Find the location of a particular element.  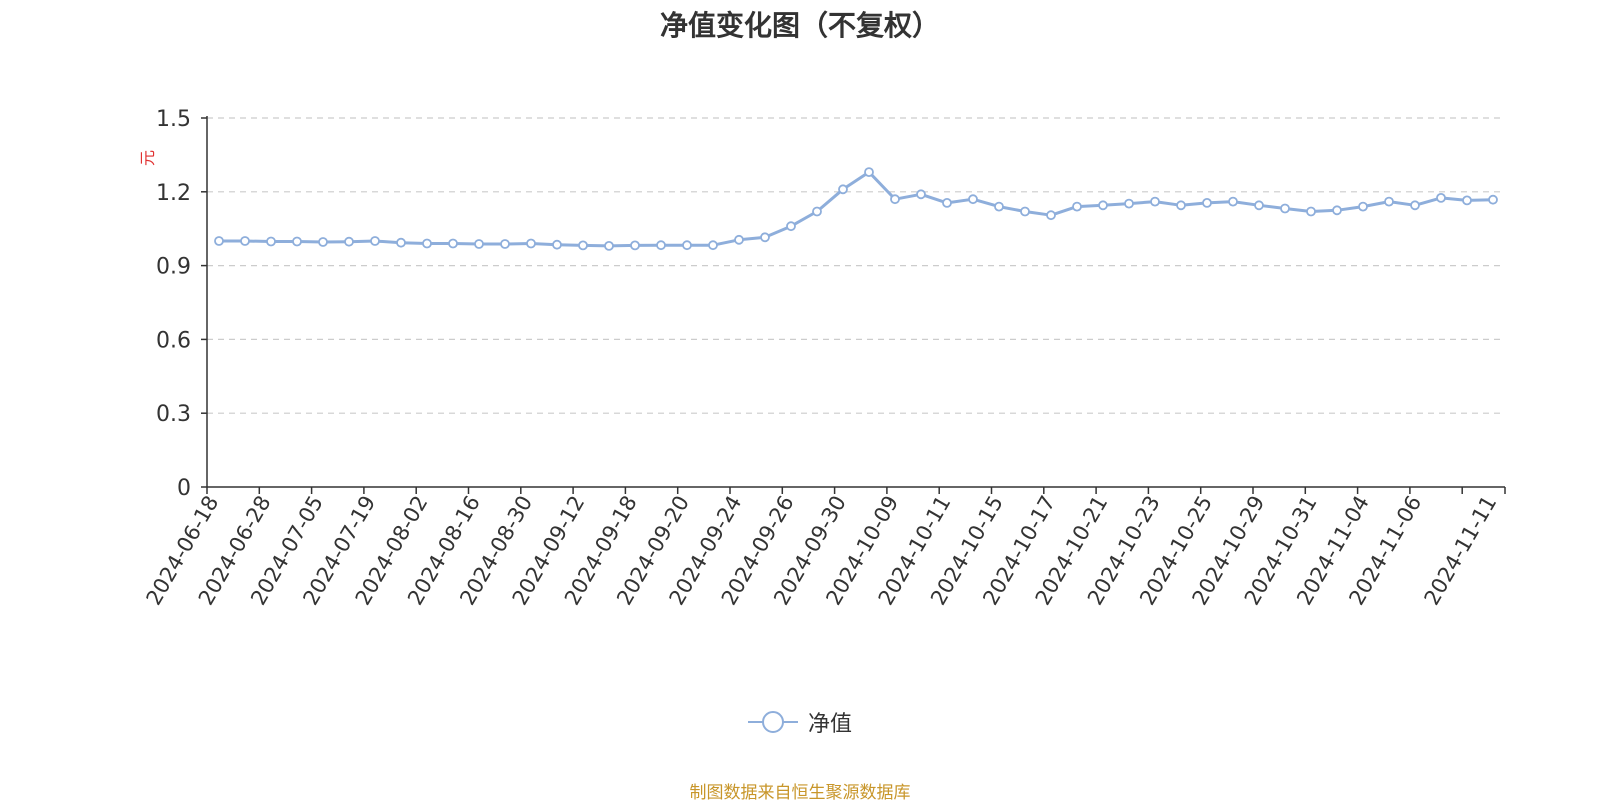

series-line-nav is located at coordinates (856, 209).